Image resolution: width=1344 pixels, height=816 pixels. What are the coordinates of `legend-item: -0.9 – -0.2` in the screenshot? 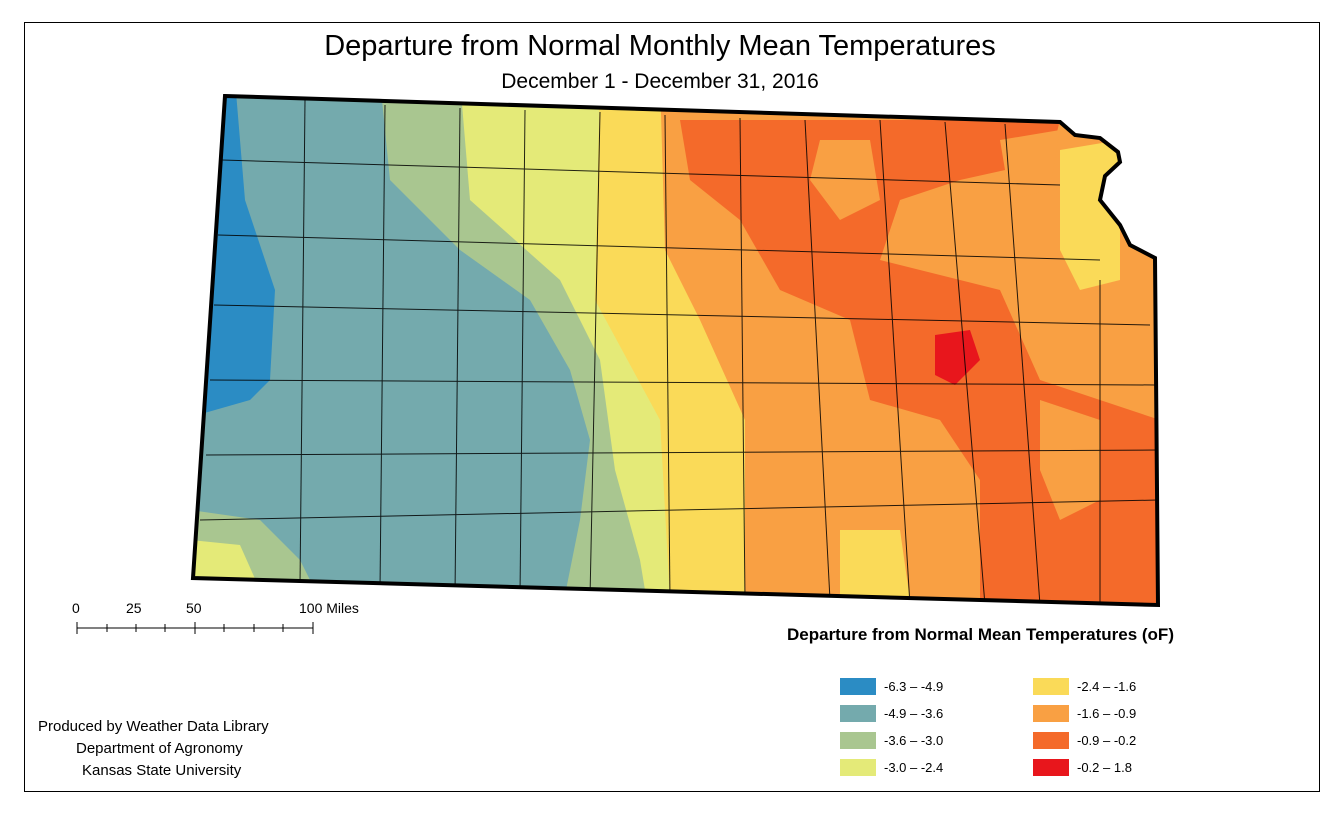 It's located at (1084, 740).